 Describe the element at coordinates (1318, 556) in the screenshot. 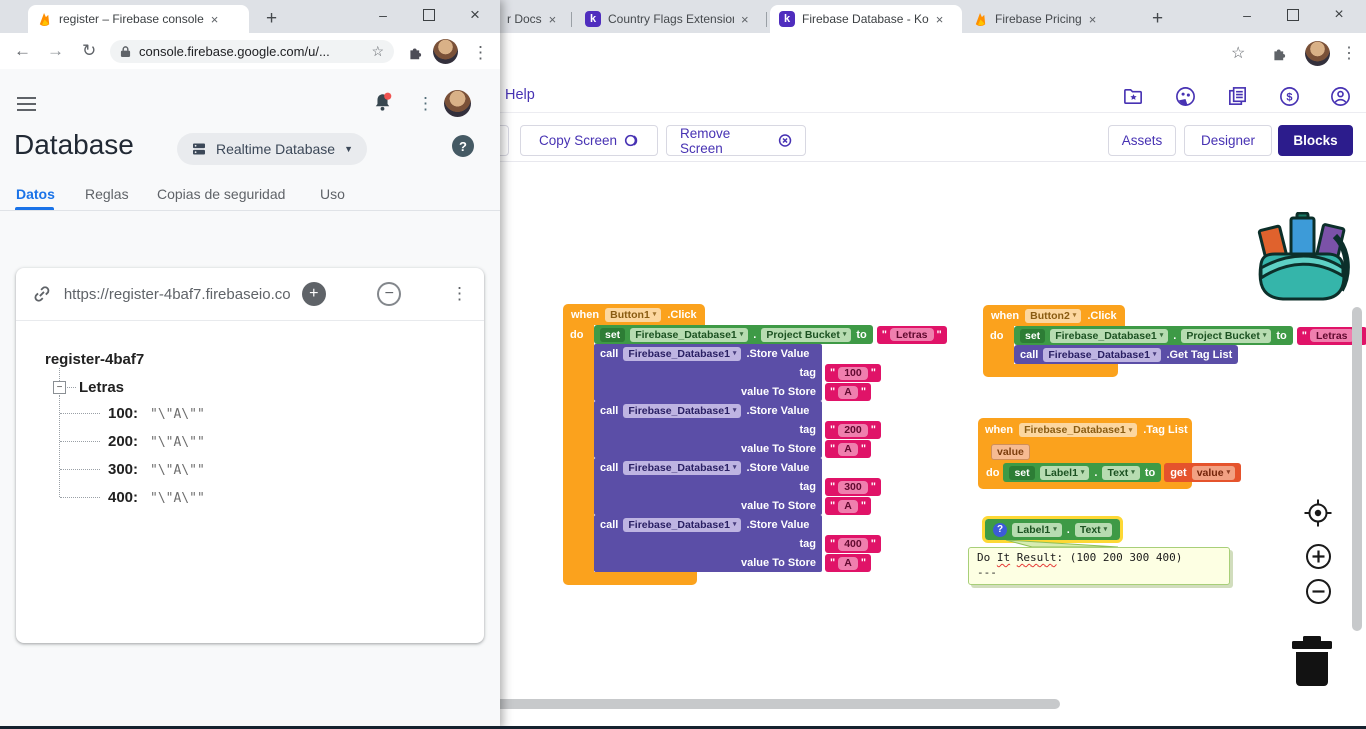

I see `zoom-in-button` at that location.